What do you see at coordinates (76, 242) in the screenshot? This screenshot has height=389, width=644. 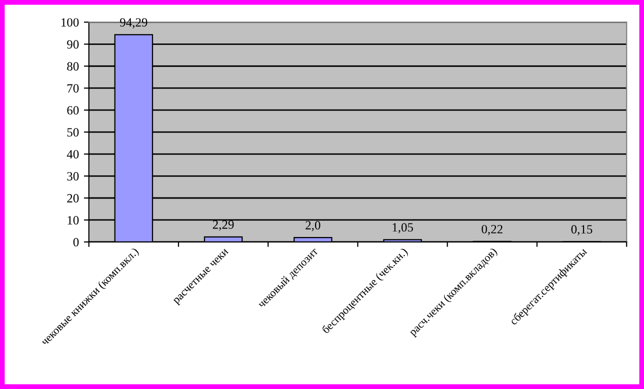 I see `y-tick-label: 0` at bounding box center [76, 242].